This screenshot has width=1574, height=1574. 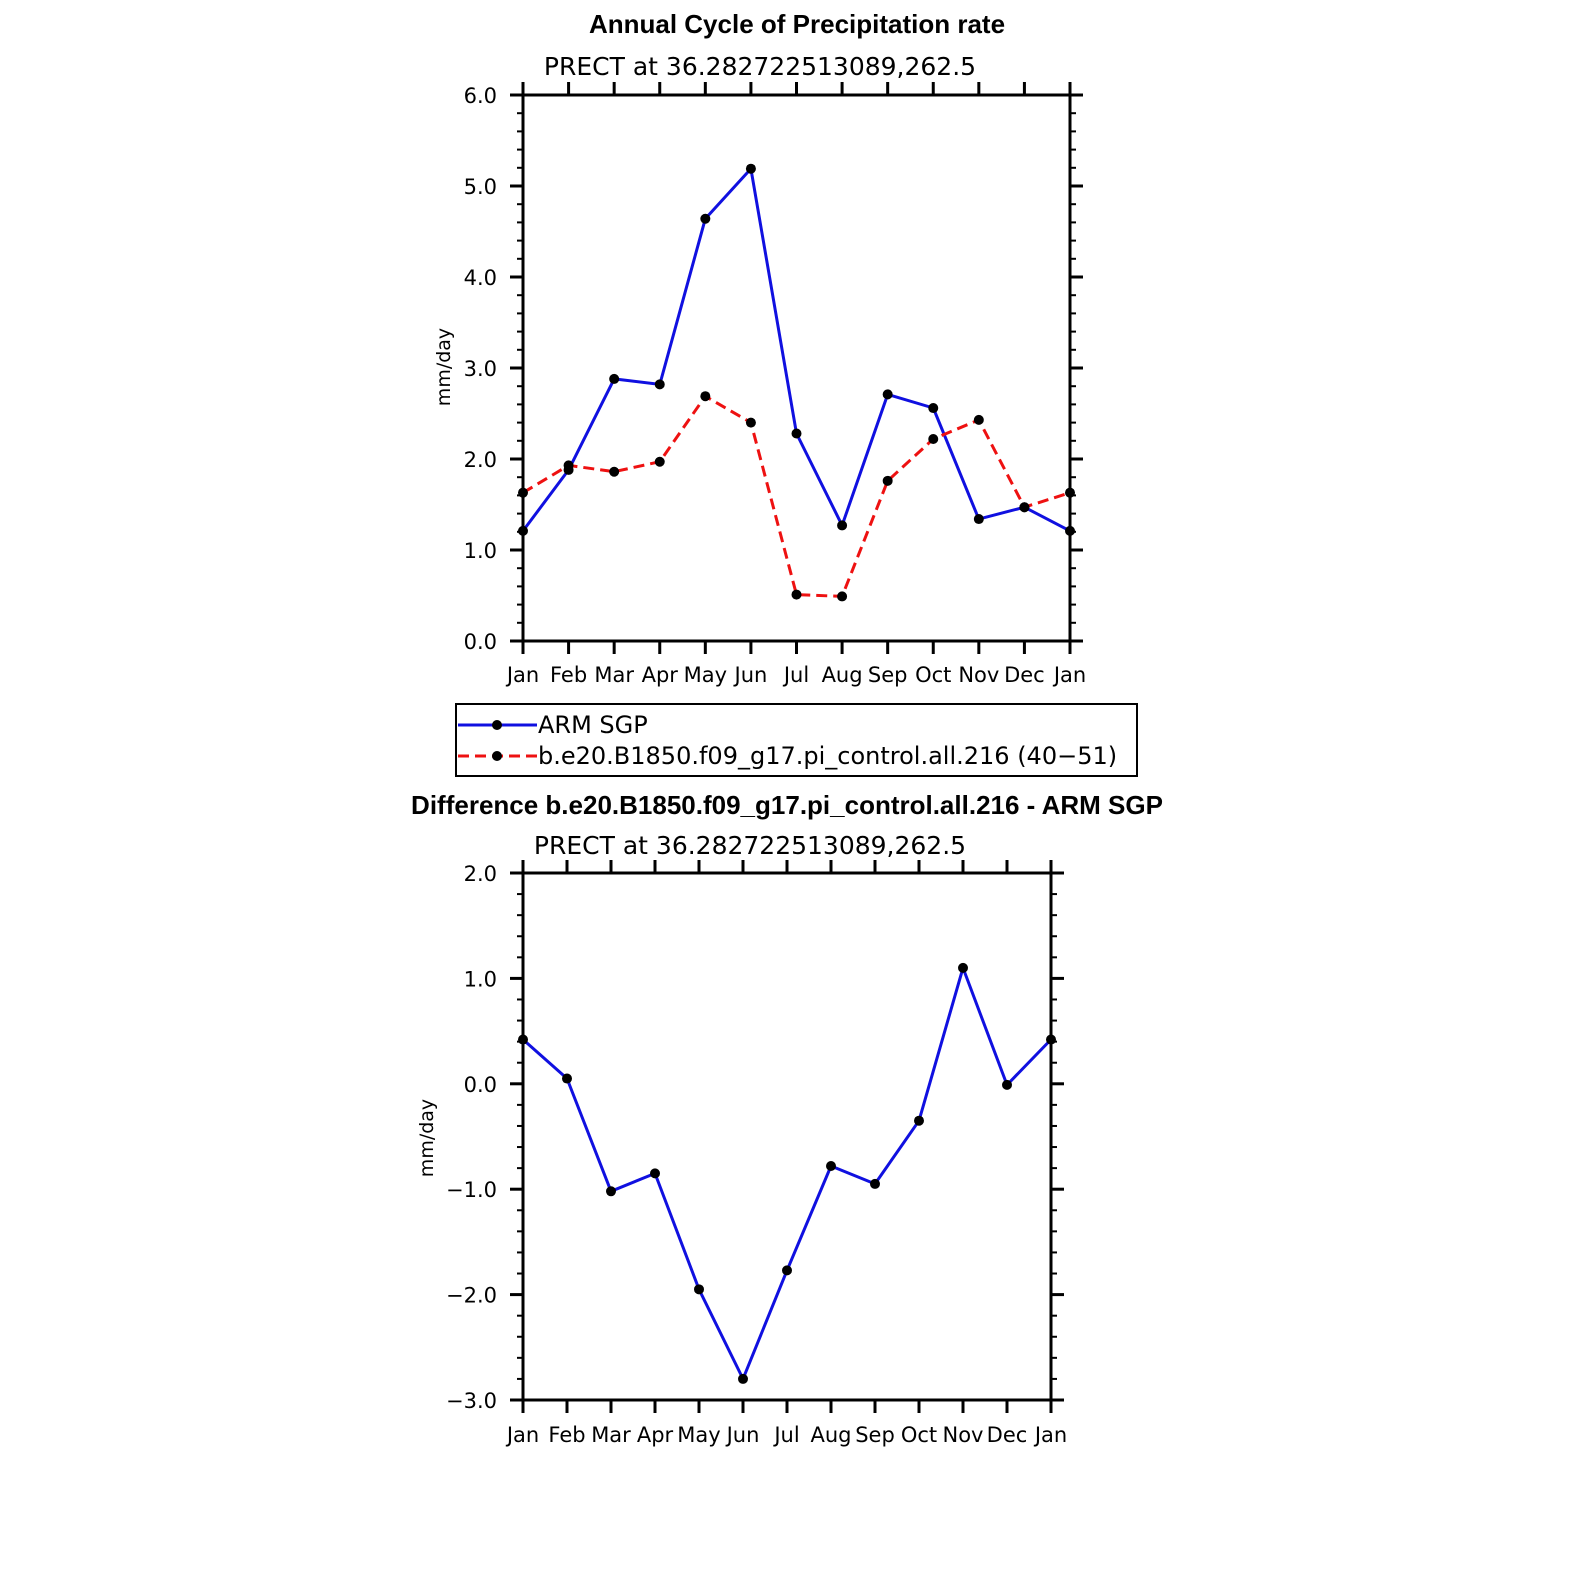 I want to click on y-tick-label: 5.0, so click(x=480, y=187).